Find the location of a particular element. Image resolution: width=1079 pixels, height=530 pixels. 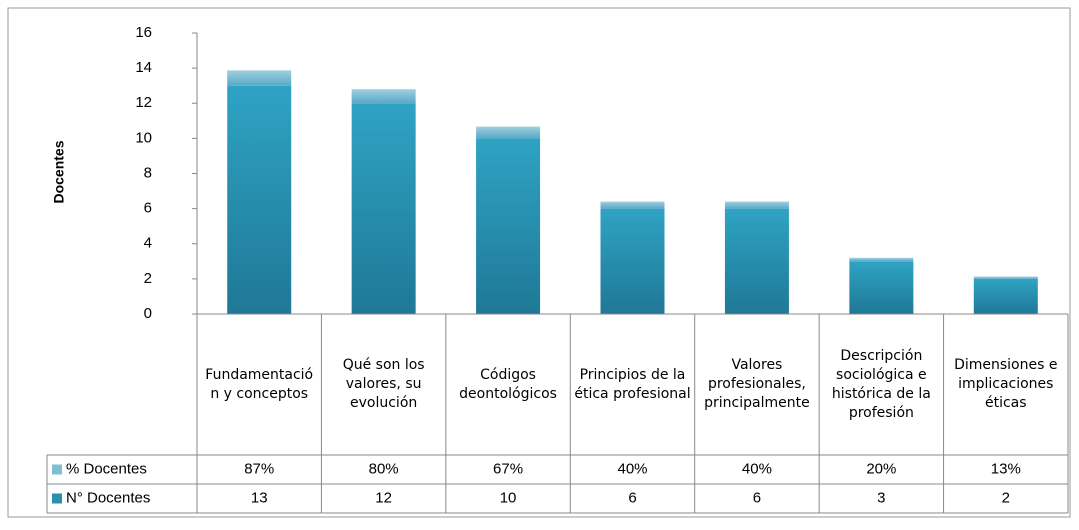

category-cell: Valores profesionales, principalmente is located at coordinates (757, 384).